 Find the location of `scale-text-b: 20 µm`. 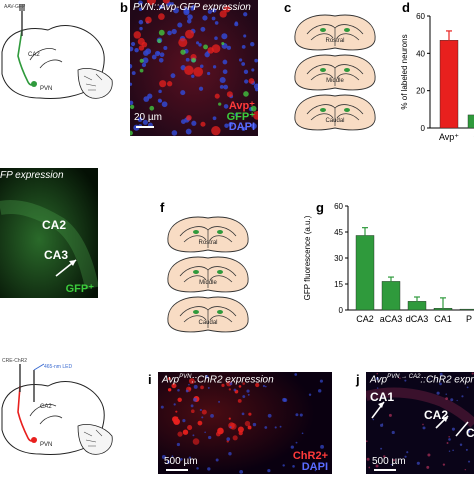

scale-text-b: 20 µm is located at coordinates (148, 117).